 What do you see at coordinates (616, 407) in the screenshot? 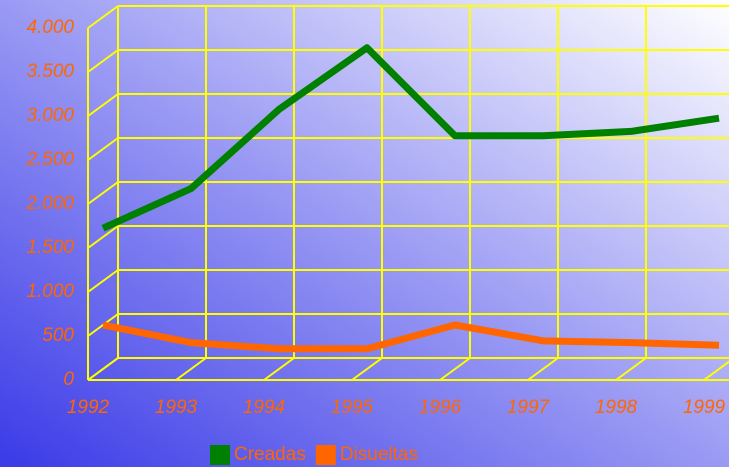
I see `x-tick-label: 1998` at bounding box center [616, 407].